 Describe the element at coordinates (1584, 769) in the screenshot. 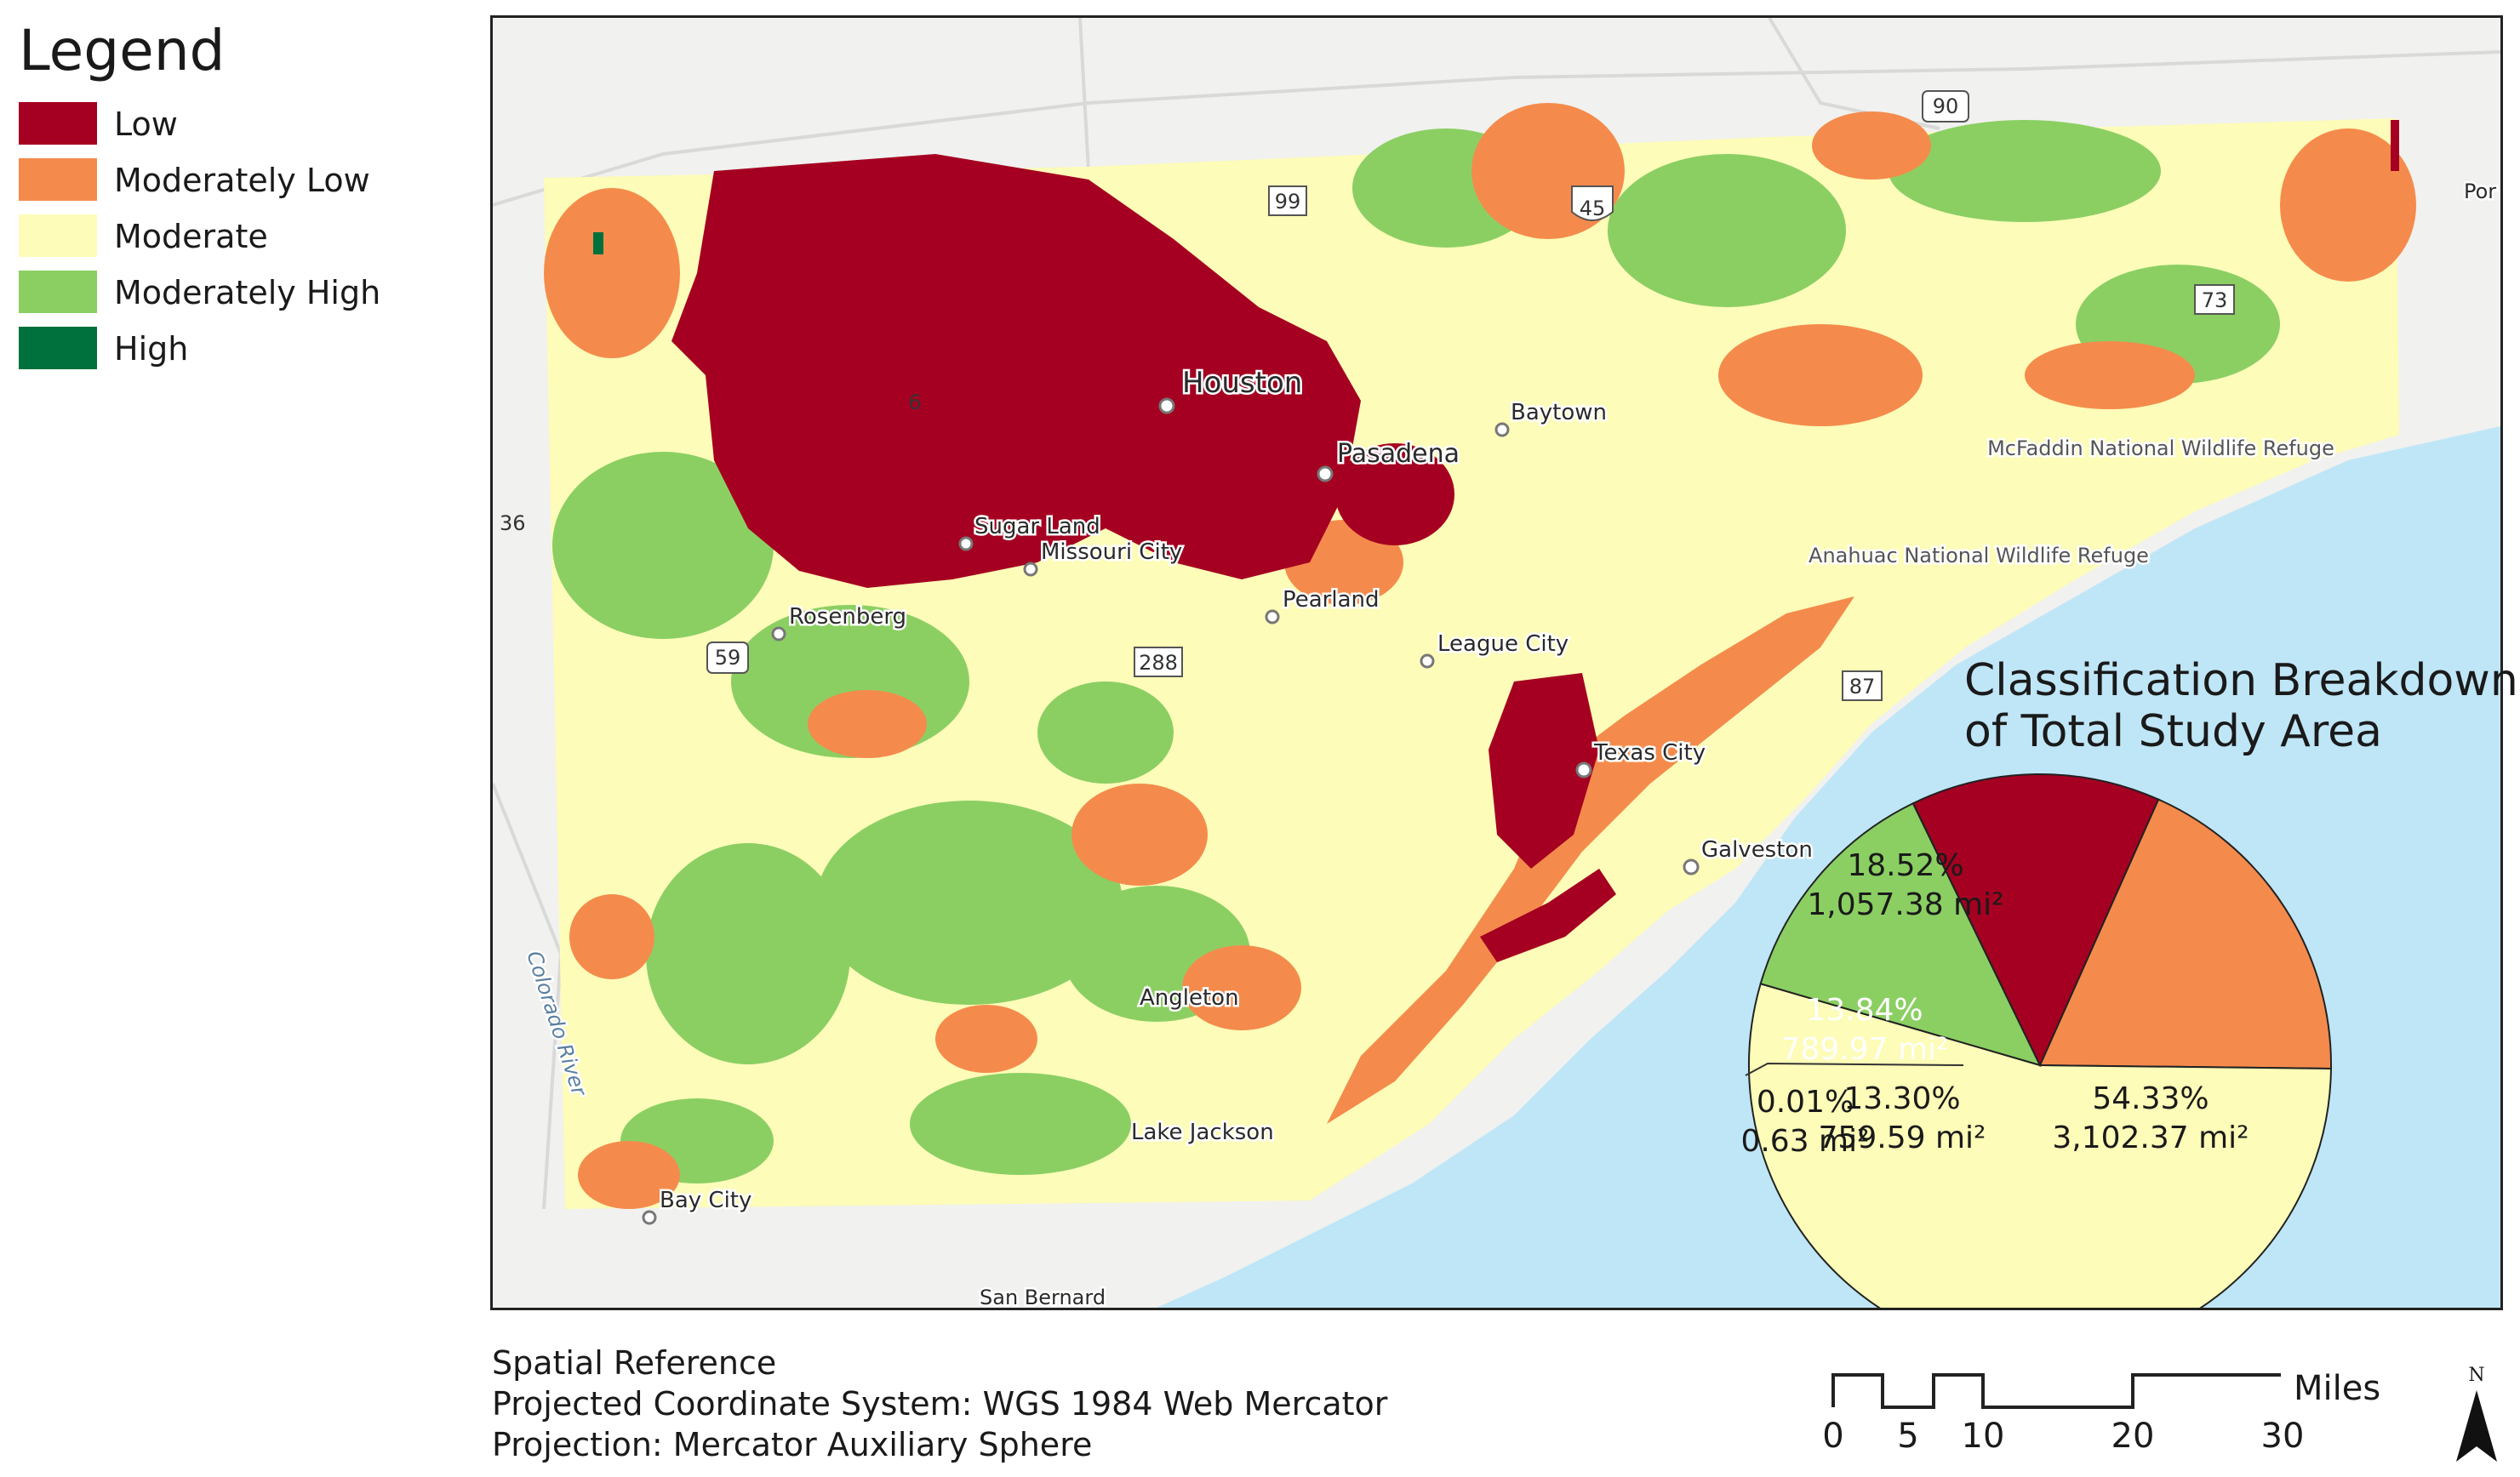

I see `city-marker-texas-city` at that location.